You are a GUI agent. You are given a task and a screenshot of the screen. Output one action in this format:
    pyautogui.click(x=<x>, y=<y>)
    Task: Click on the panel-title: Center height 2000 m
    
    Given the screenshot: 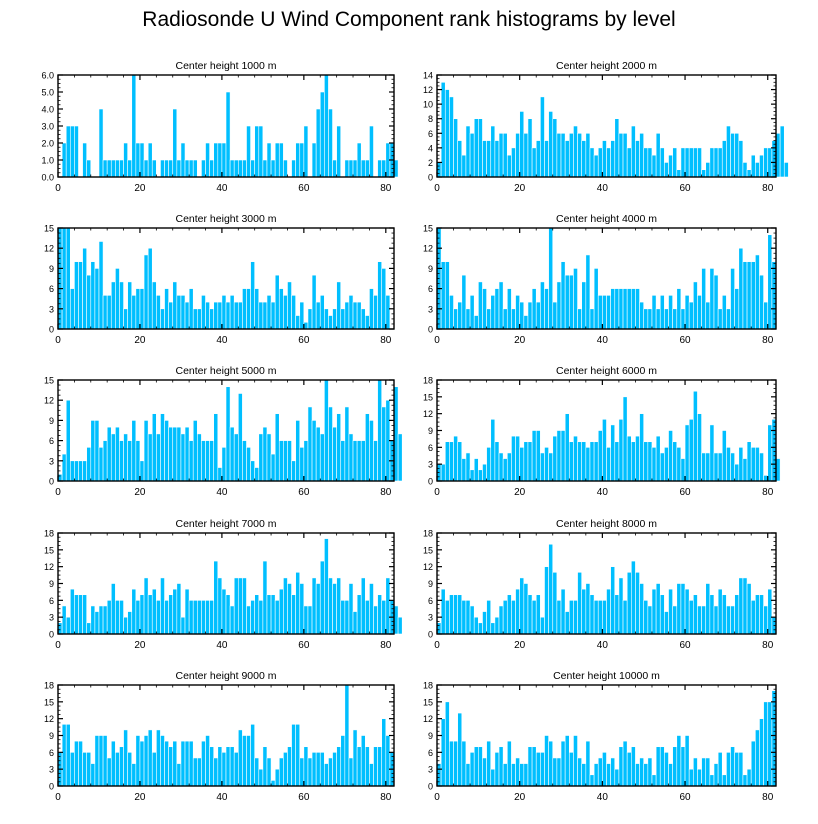 What is the action you would take?
    pyautogui.click(x=606, y=66)
    